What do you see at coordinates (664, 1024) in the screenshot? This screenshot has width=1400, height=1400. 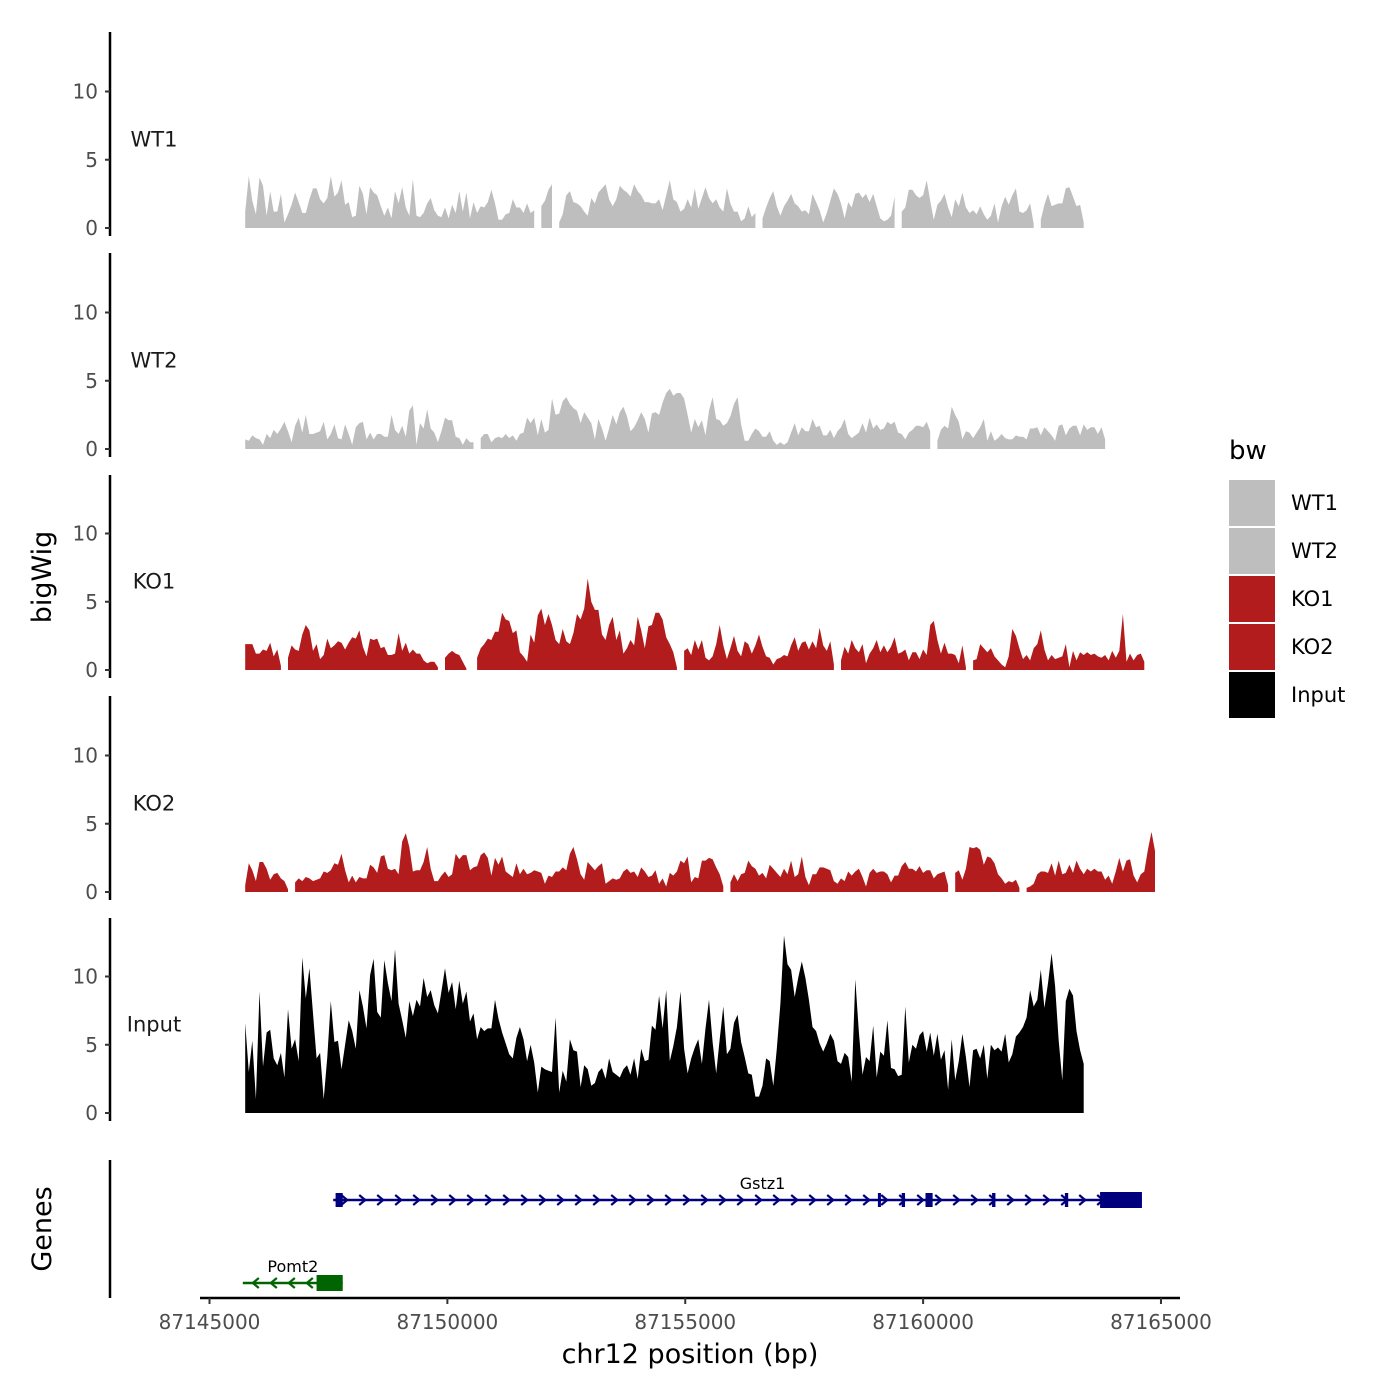 I see `area-input-segment` at bounding box center [664, 1024].